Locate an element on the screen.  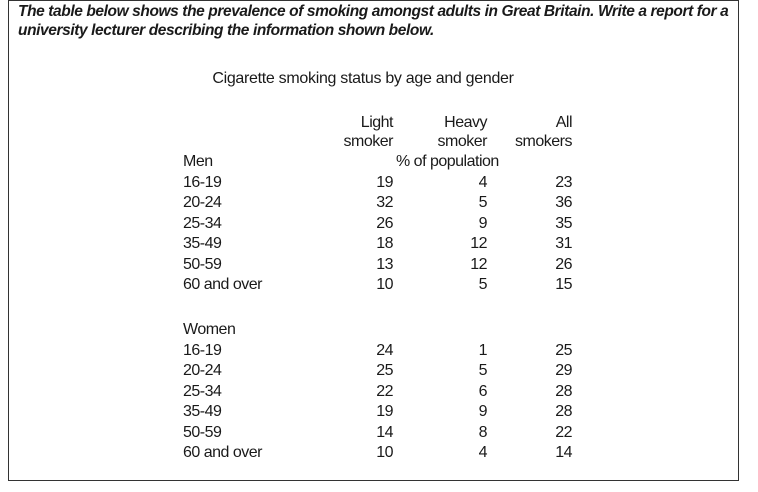
col-header-all-2: smokers is located at coordinates (543, 141).